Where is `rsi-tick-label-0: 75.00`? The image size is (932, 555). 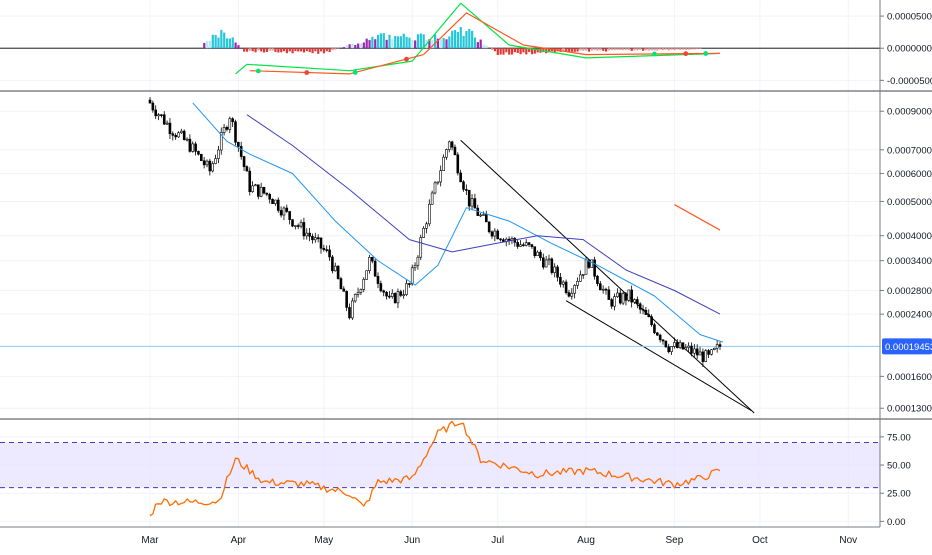
rsi-tick-label-0: 75.00 is located at coordinates (899, 437).